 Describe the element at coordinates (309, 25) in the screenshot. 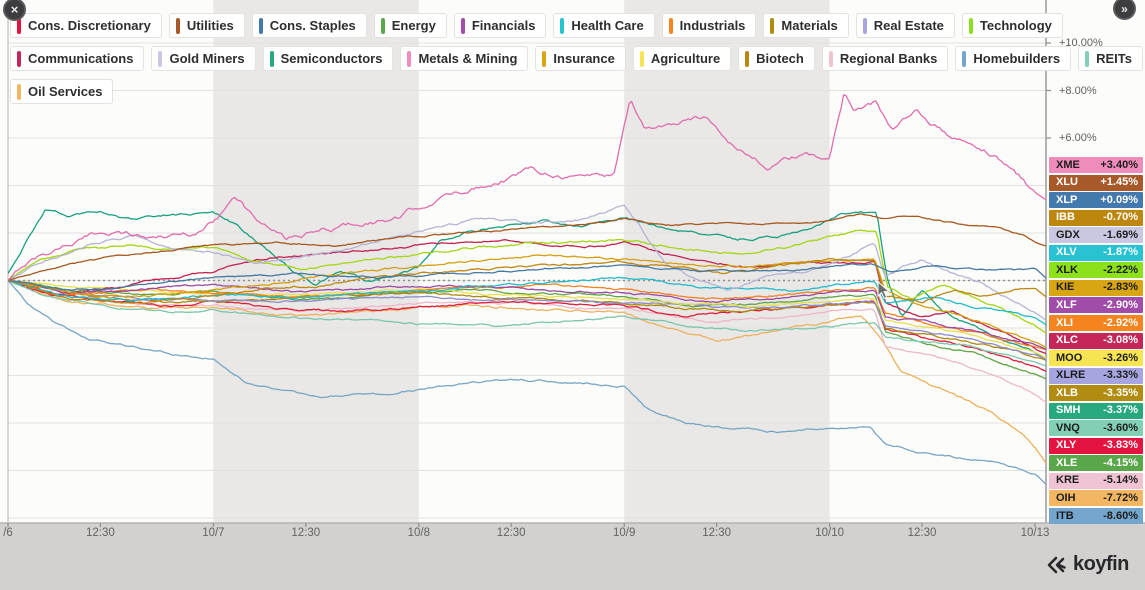

I see `legend-chip-XLP: Cons. Staples` at that location.